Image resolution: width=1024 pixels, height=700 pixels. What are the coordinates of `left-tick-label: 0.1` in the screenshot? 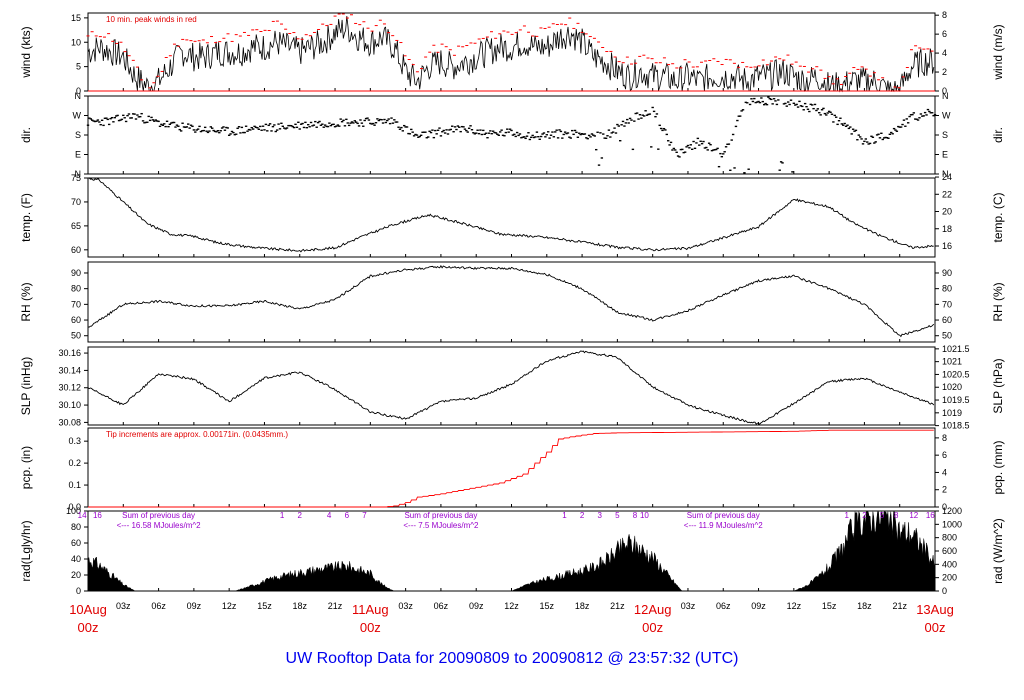 It's located at (74, 485).